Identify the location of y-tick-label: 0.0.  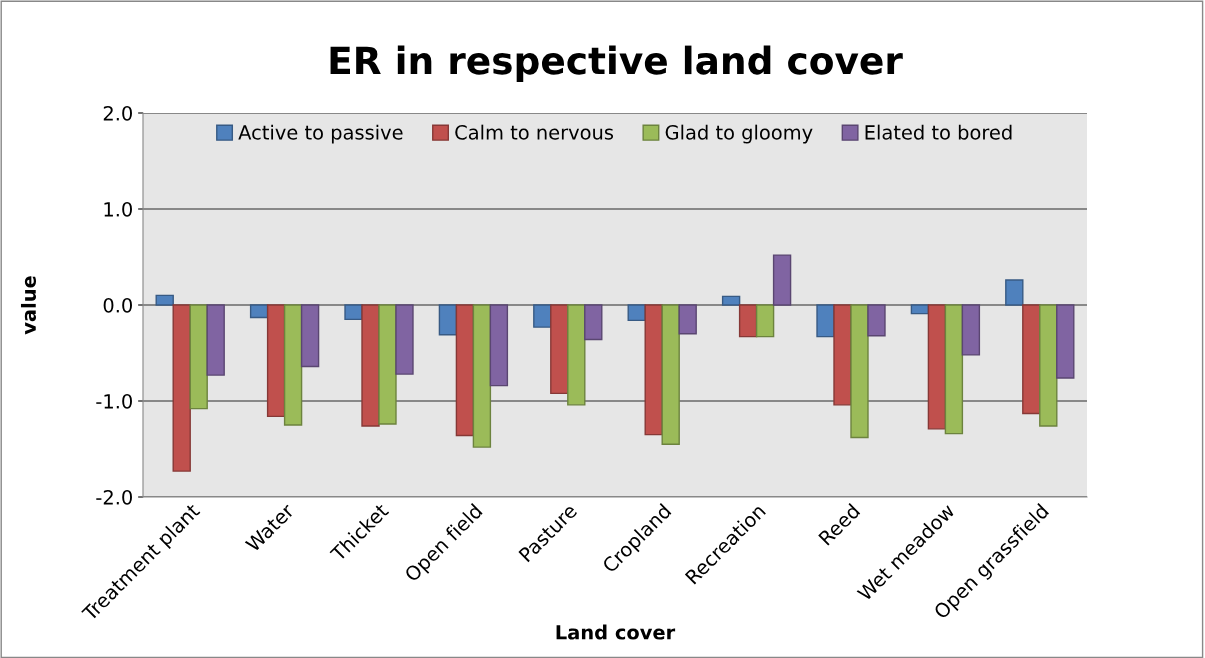
(117, 305).